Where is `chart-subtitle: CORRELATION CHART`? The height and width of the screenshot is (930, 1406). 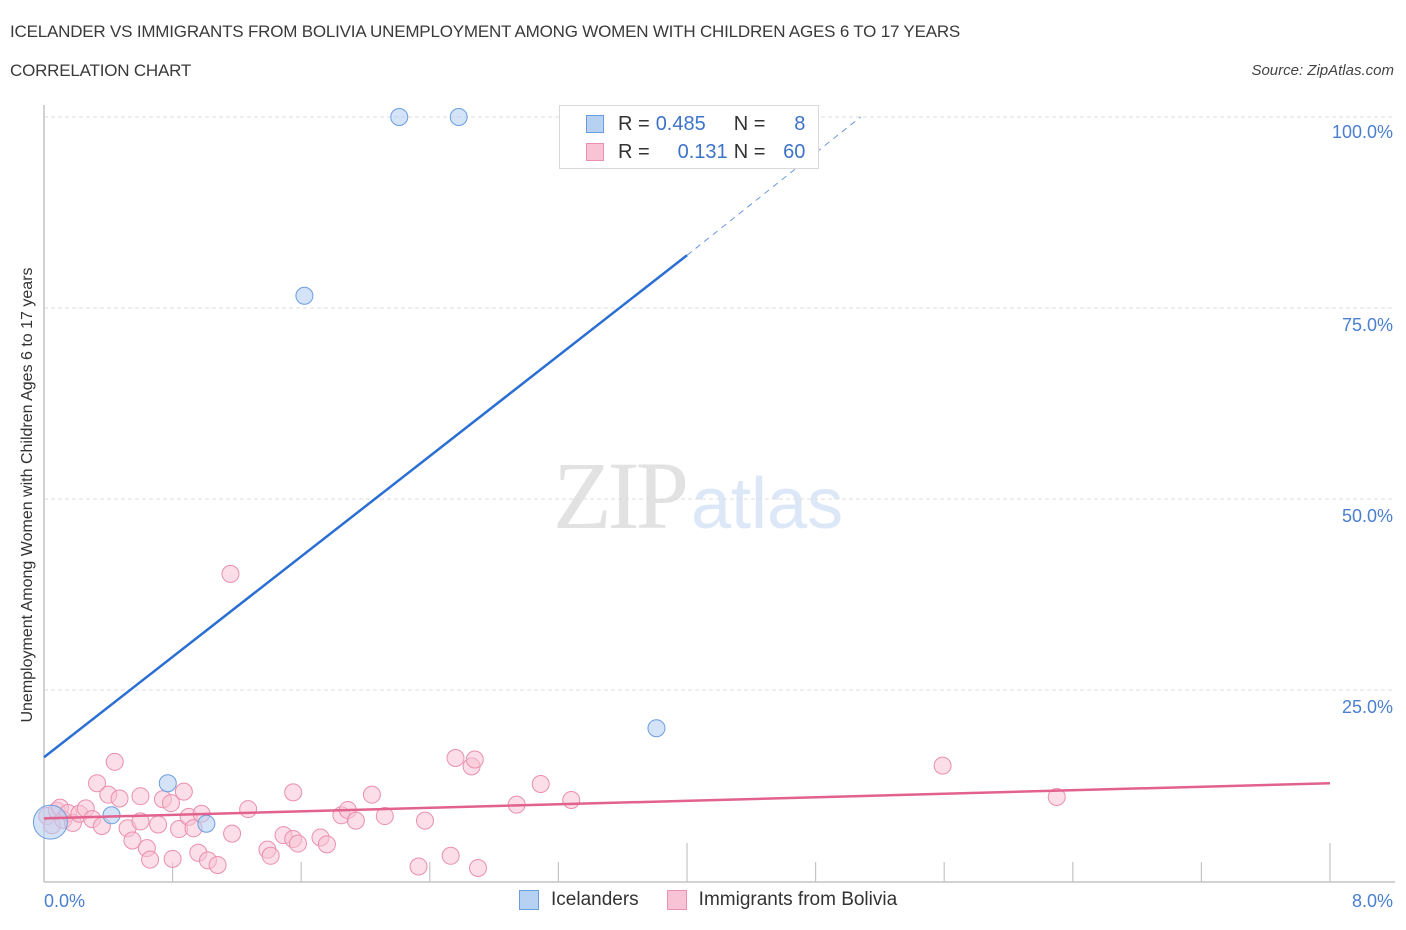 chart-subtitle: CORRELATION CHART is located at coordinates (101, 70).